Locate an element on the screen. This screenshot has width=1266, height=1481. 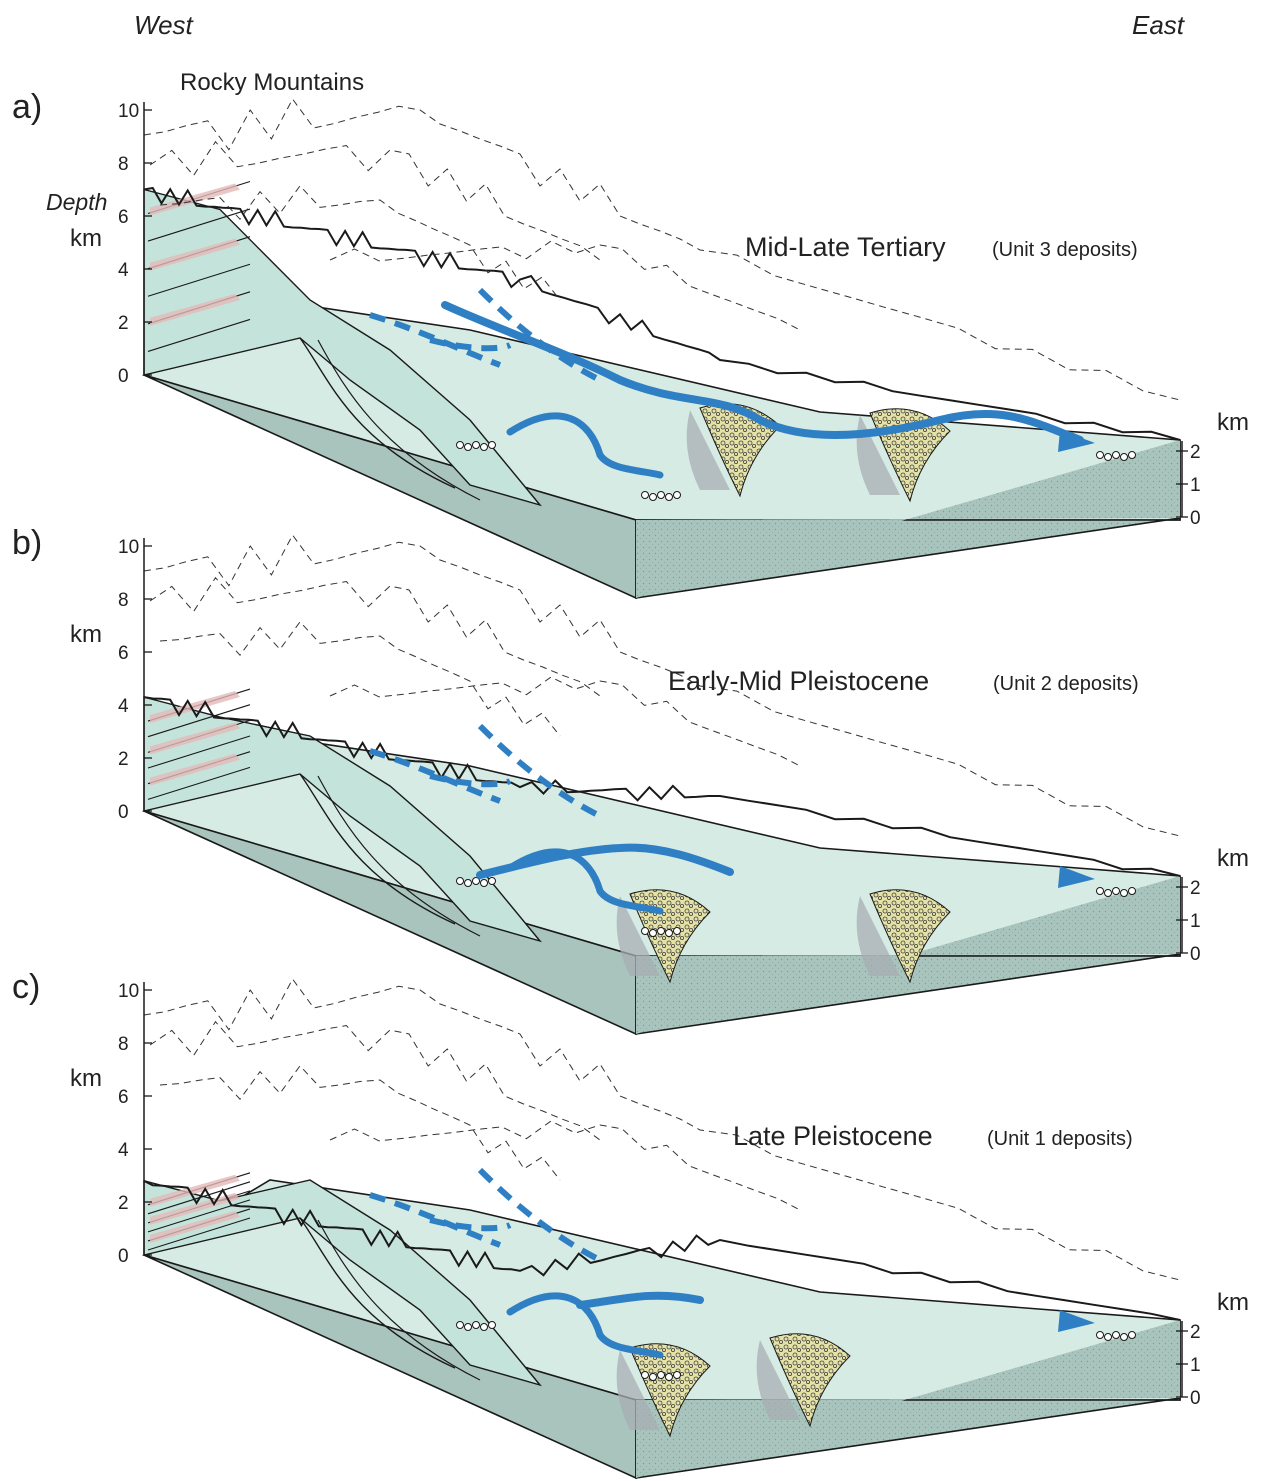
gravel-deposit is located at coordinates (910, 936).